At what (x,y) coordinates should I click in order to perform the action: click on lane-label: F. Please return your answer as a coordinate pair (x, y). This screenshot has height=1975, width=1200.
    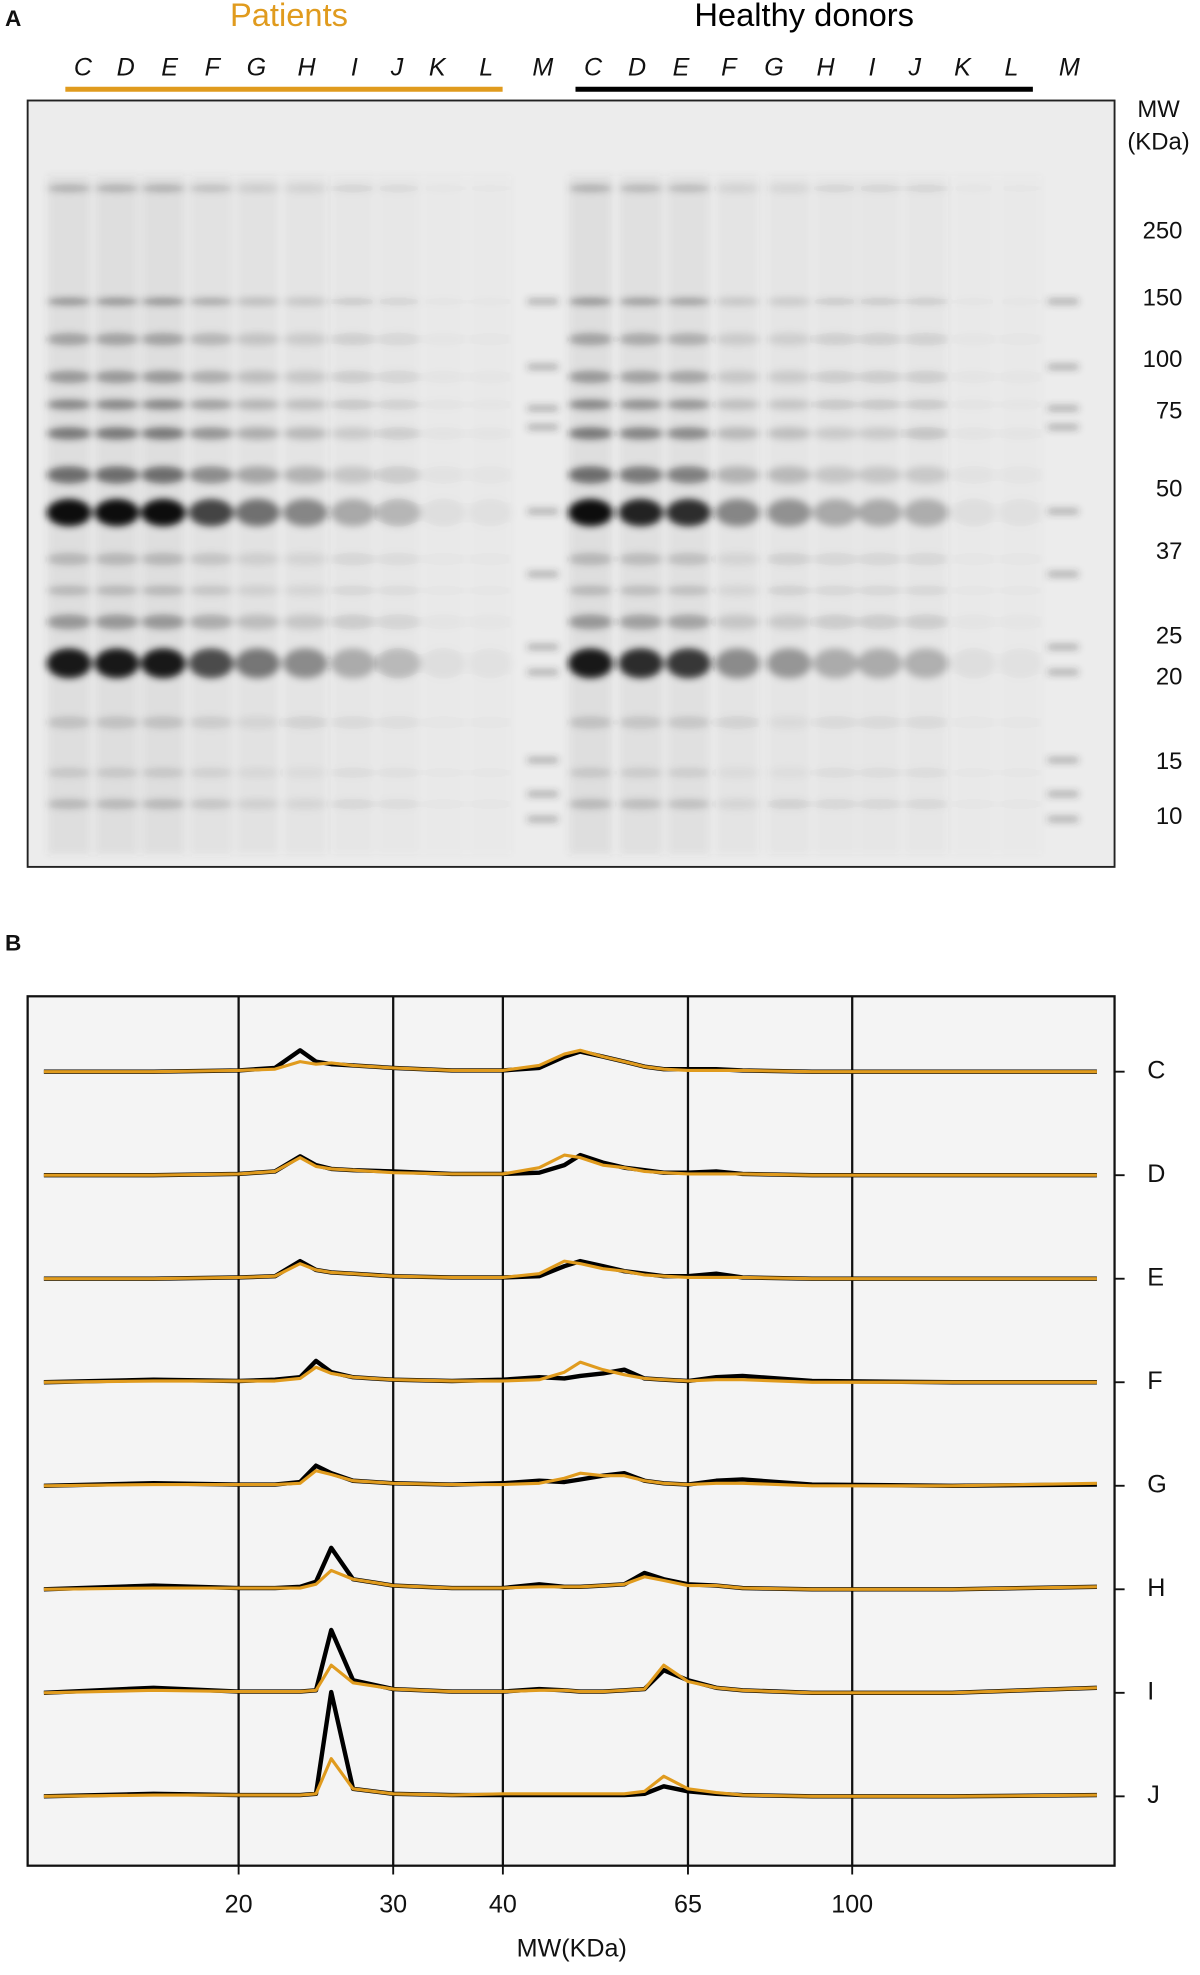
    Looking at the image, I should click on (729, 68).